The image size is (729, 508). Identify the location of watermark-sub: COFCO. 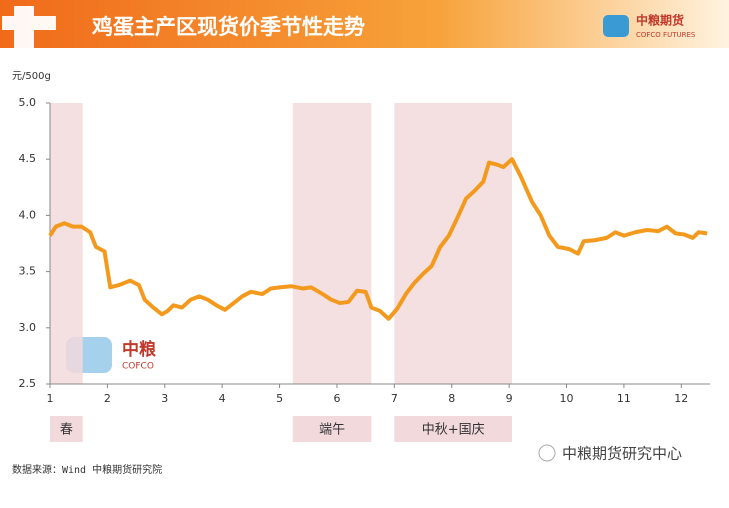
(138, 367).